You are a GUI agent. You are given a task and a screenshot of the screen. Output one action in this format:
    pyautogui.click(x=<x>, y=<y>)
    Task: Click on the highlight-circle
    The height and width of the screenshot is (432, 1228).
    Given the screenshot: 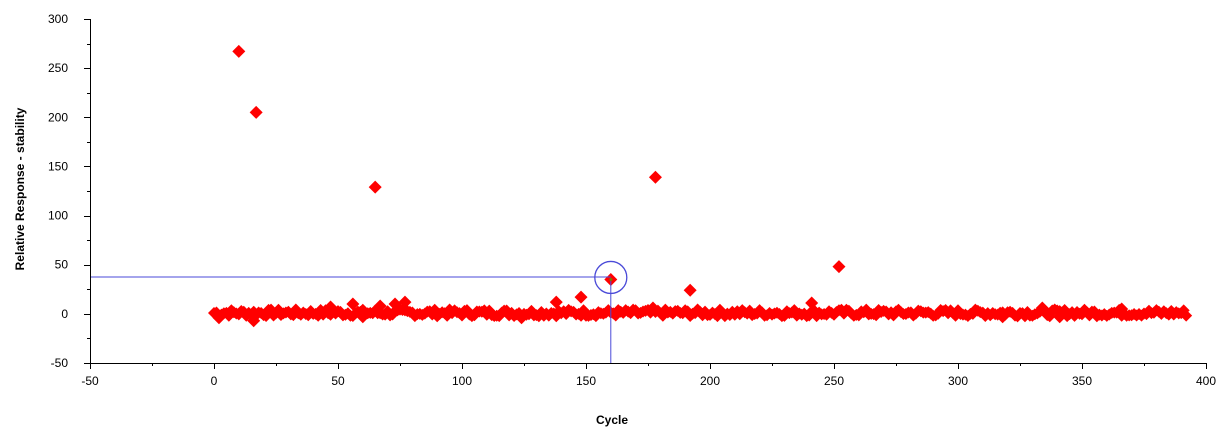 What is the action you would take?
    pyautogui.click(x=611, y=277)
    